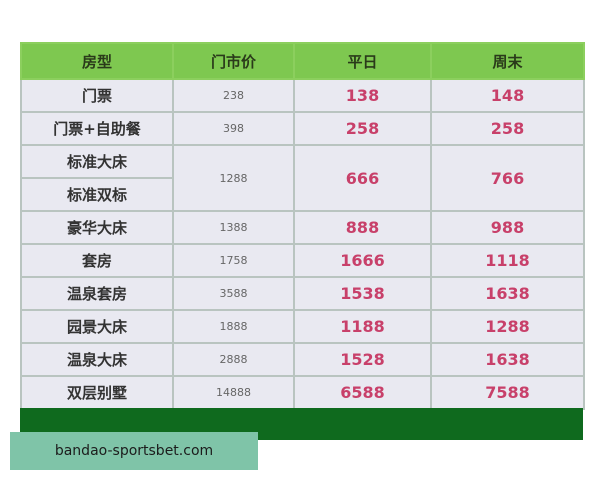 Image resolution: width=600 pixels, height=480 pixels. I want to click on room-name: 温泉大床, so click(97, 359).